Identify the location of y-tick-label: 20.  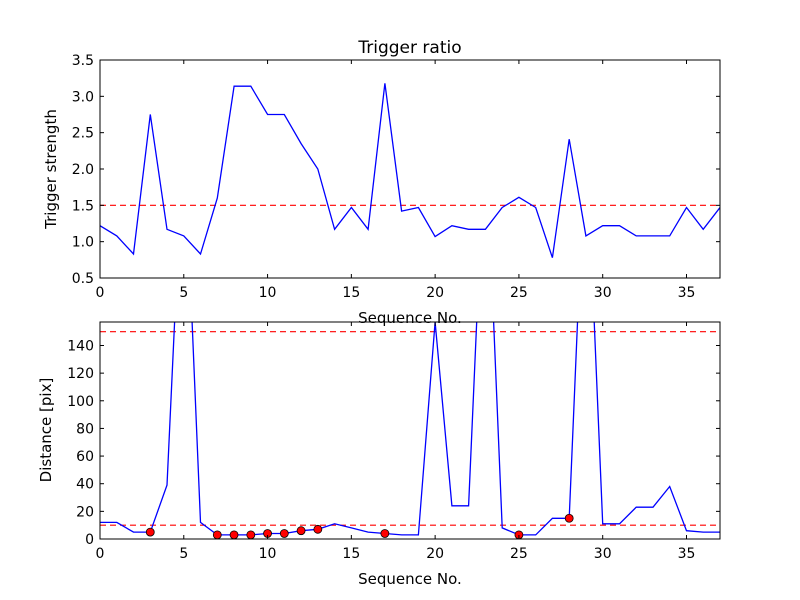
(85, 512).